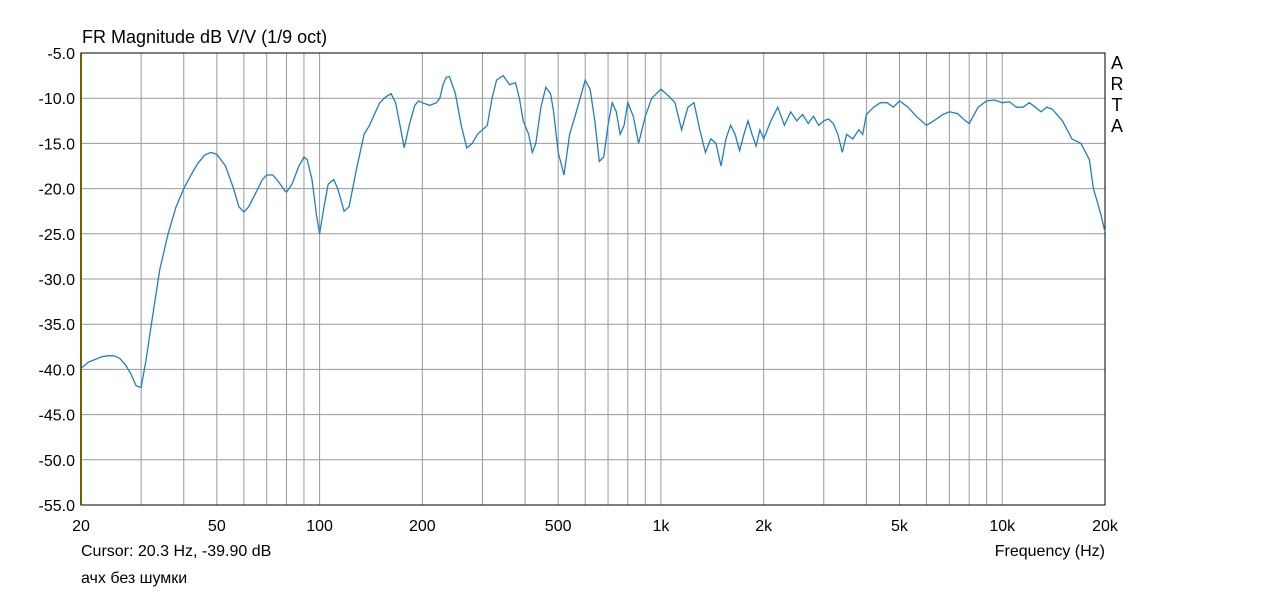 The image size is (1270, 593). What do you see at coordinates (764, 526) in the screenshot?
I see `x-tick-label: 2k` at bounding box center [764, 526].